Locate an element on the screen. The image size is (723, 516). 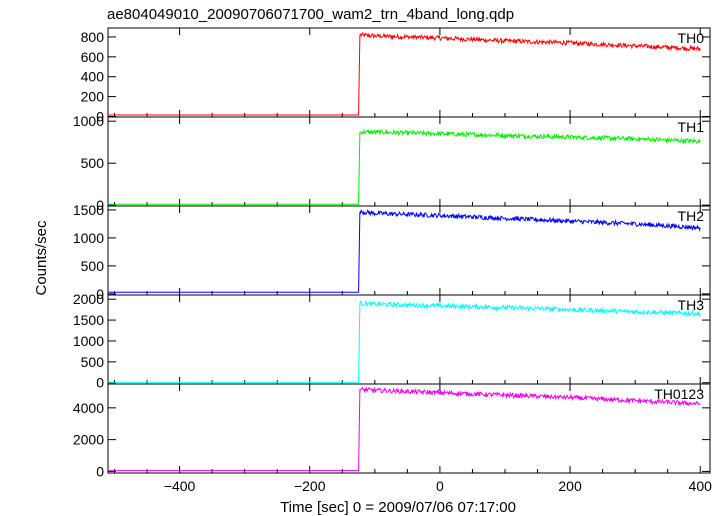
x-tick-label: −400 is located at coordinates (180, 486).